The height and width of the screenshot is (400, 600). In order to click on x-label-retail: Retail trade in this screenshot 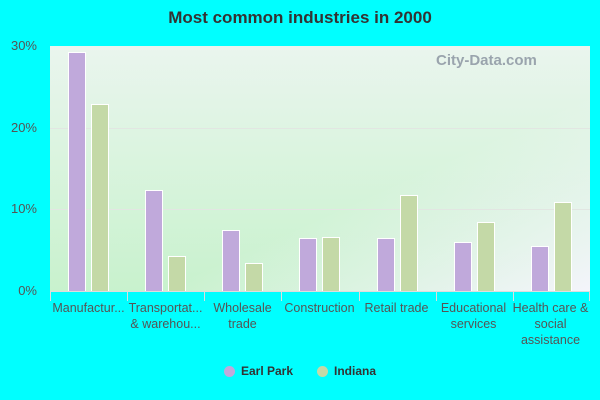, I will do `click(396, 308)`.